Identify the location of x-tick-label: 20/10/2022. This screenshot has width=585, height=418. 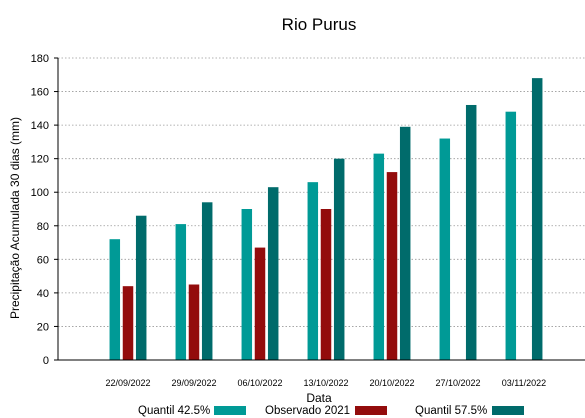
(391, 383).